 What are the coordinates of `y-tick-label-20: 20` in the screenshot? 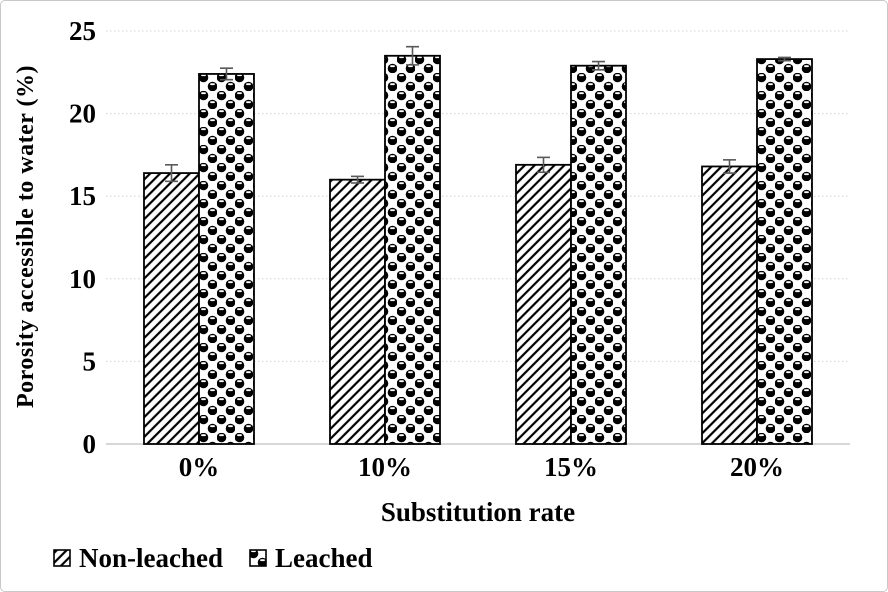 It's located at (82, 114).